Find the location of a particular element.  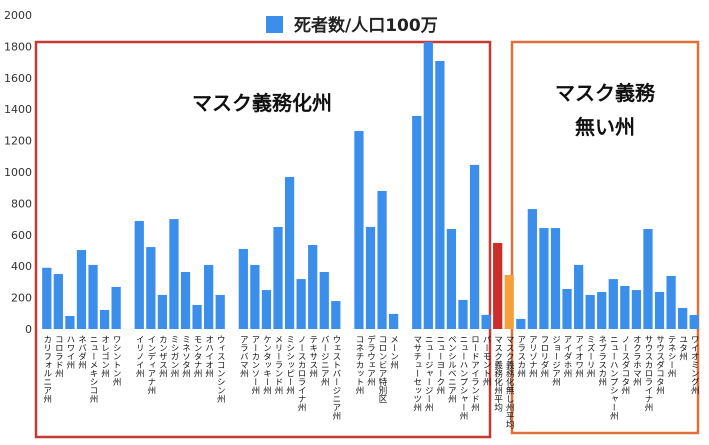

x-tick-label: ノースカロライナ州 is located at coordinates (301, 373).